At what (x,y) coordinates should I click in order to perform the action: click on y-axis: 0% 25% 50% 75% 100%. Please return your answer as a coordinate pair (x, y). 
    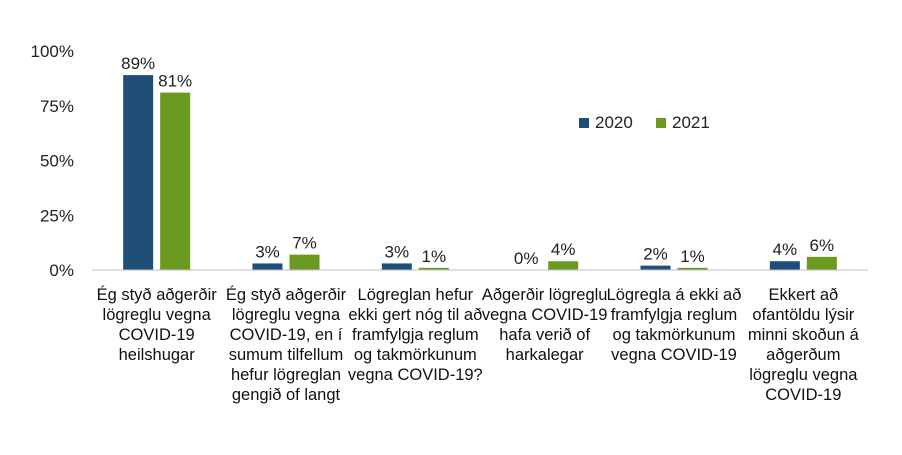
    Looking at the image, I should click on (52, 161).